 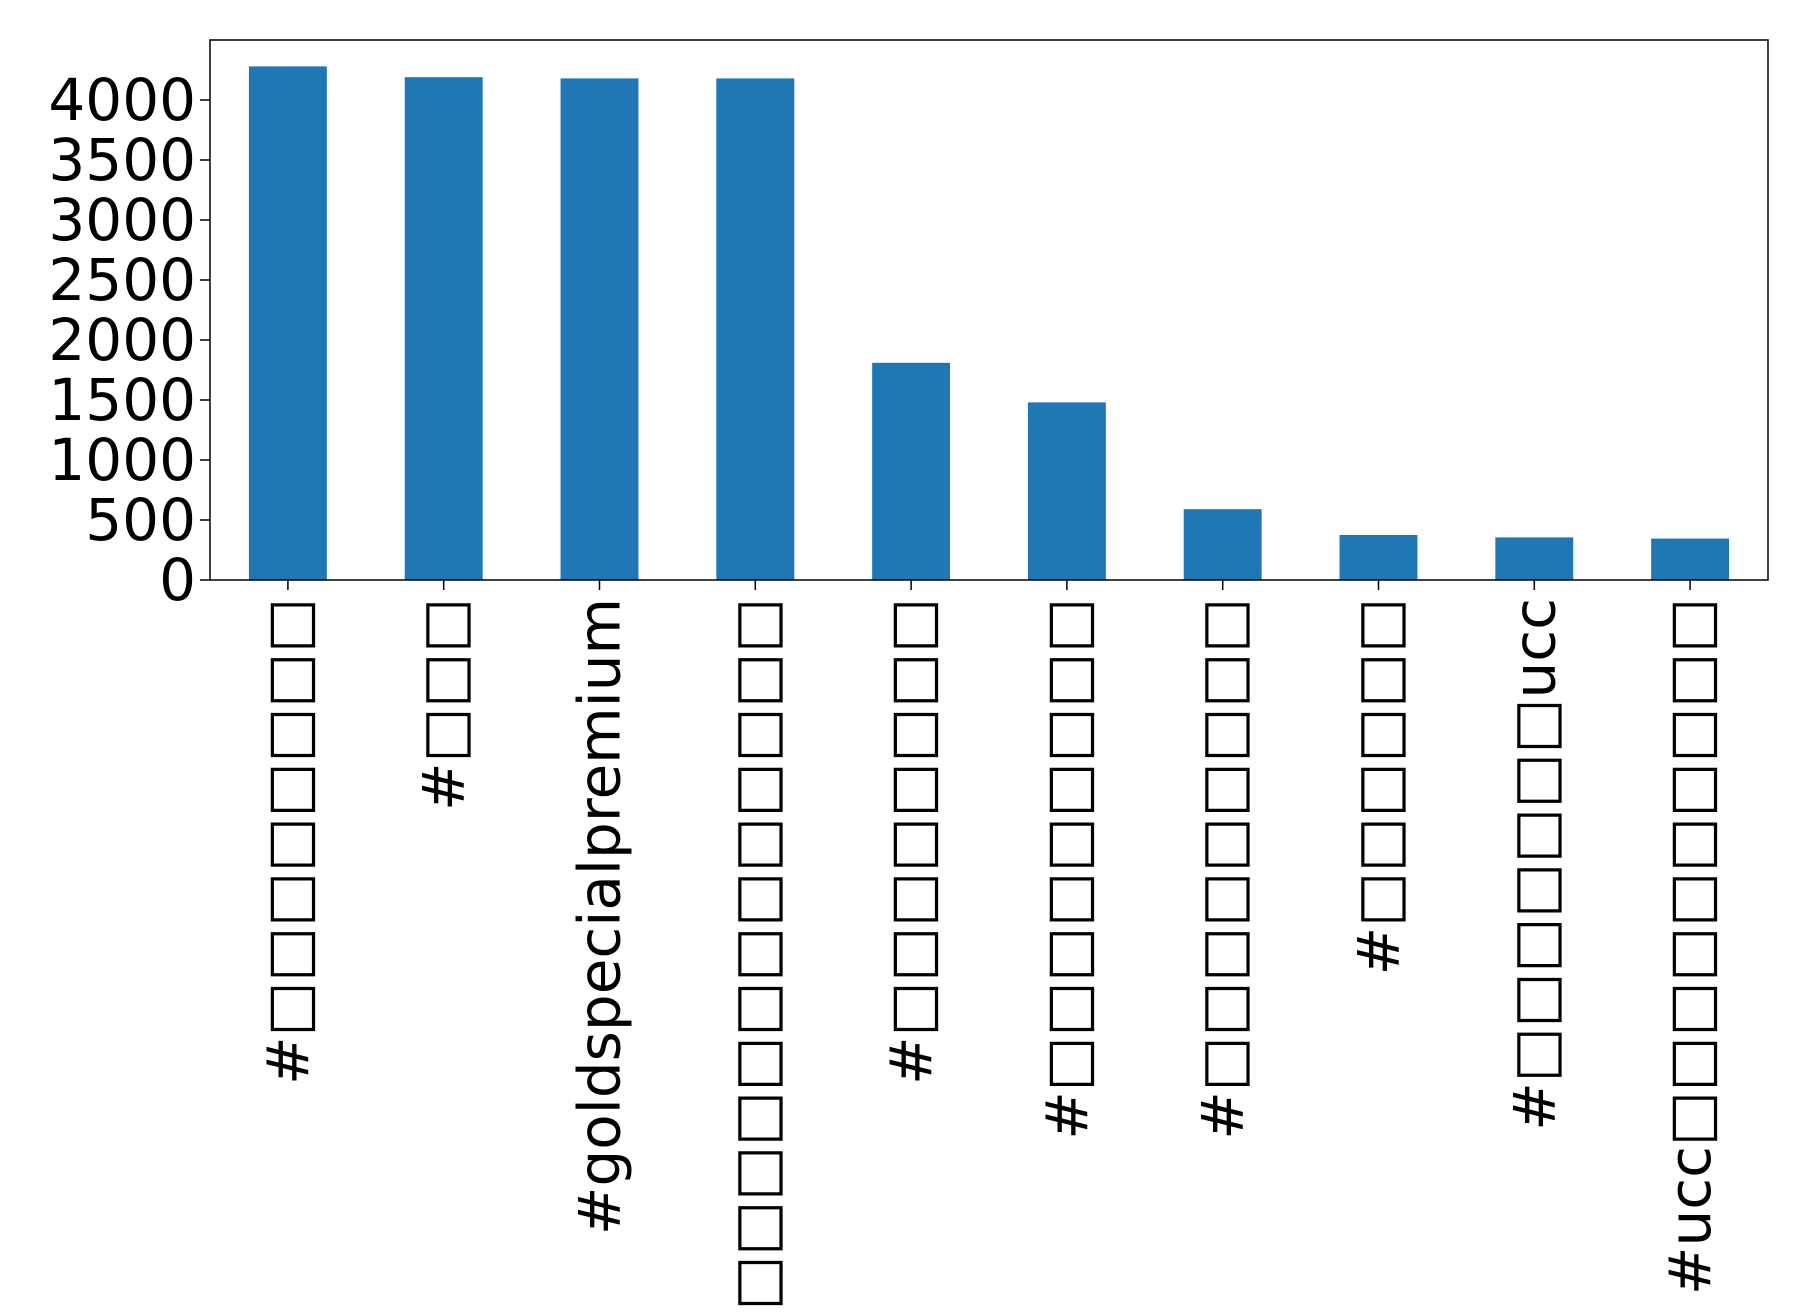 What do you see at coordinates (122, 400) in the screenshot?
I see `ytick-label-3: 1500` at bounding box center [122, 400].